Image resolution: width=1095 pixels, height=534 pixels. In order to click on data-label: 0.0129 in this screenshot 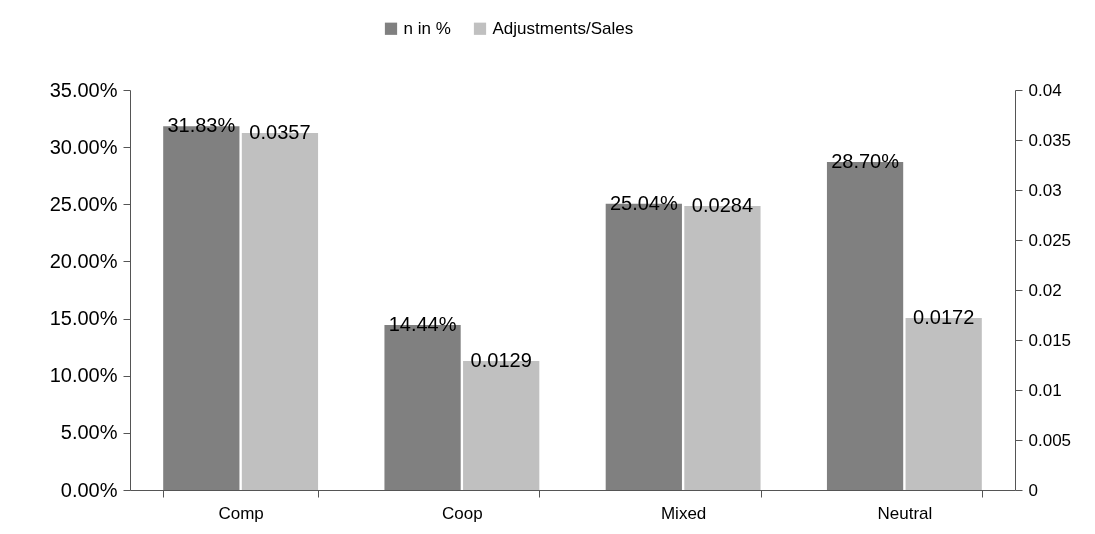, I will do `click(501, 360)`.